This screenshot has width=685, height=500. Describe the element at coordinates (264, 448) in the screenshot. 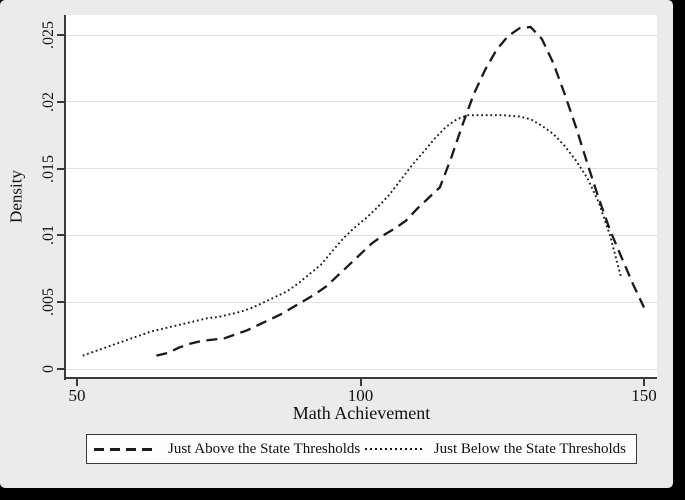

I see `legend-label-just-above: Just Above the State Thresholds` at that location.